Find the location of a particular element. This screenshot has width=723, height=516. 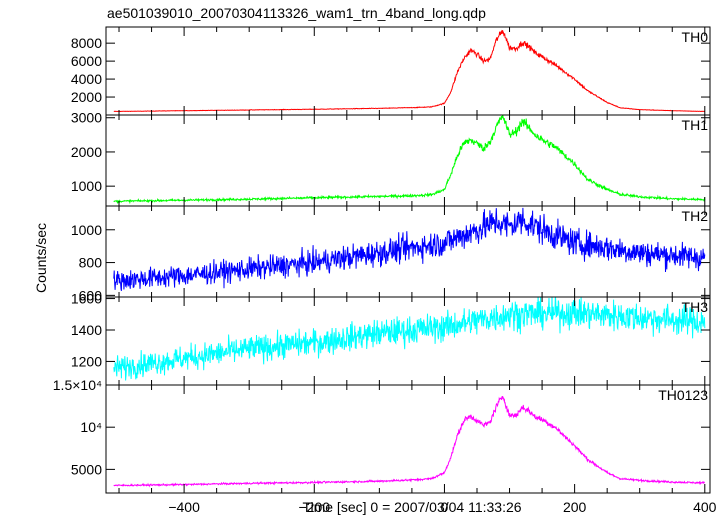

series-label-th1: TH1 is located at coordinates (695, 125).